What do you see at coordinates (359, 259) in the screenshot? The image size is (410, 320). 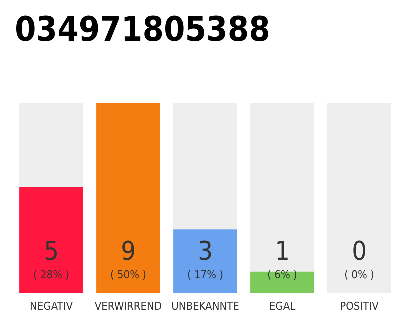 I see `annotation: 0 ( 0% )` at bounding box center [359, 259].